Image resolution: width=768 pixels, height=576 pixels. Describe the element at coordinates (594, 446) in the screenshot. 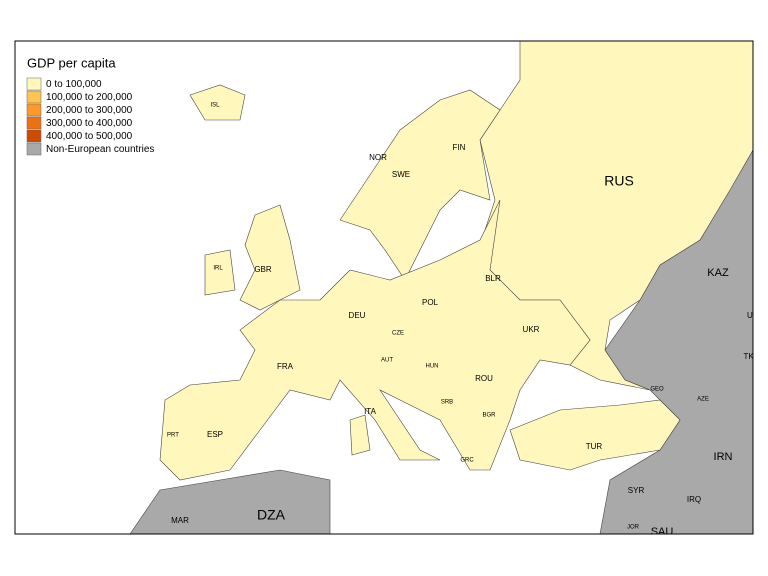

I see `country-label: TUR` at that location.